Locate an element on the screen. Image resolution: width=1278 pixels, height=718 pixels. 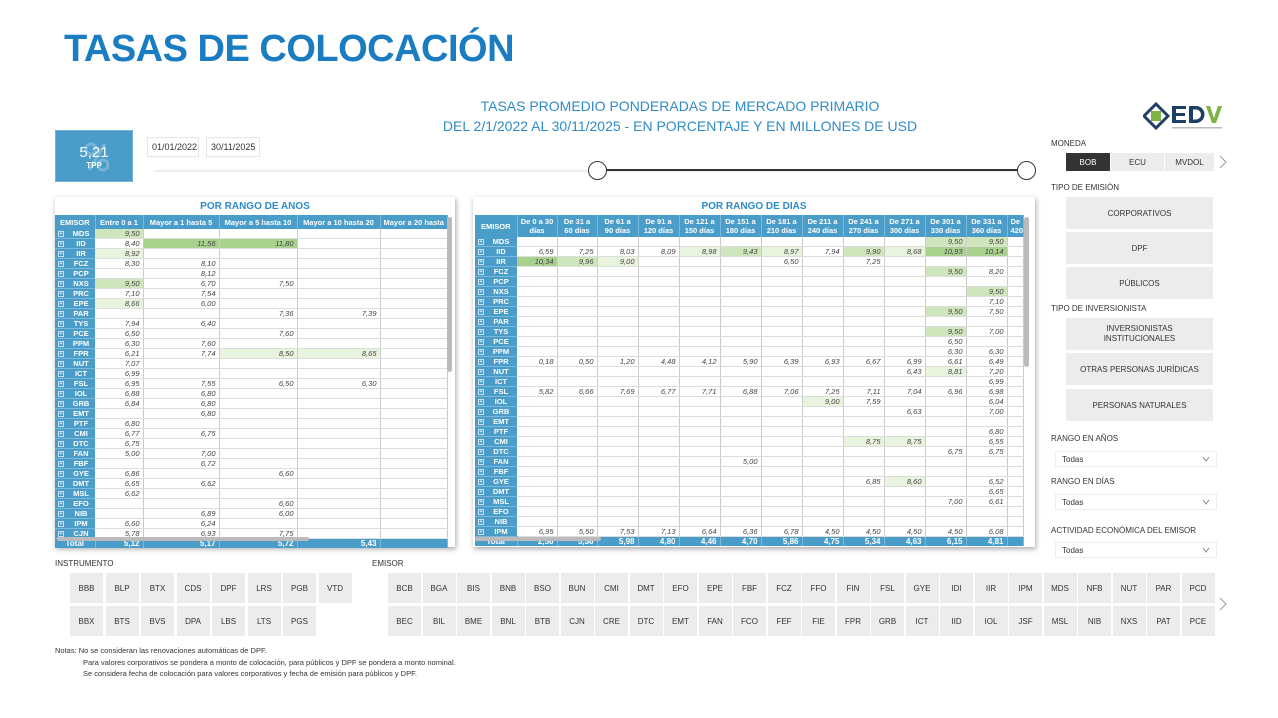
corporativos-button: CORPORATIVOS is located at coordinates (1139, 213).